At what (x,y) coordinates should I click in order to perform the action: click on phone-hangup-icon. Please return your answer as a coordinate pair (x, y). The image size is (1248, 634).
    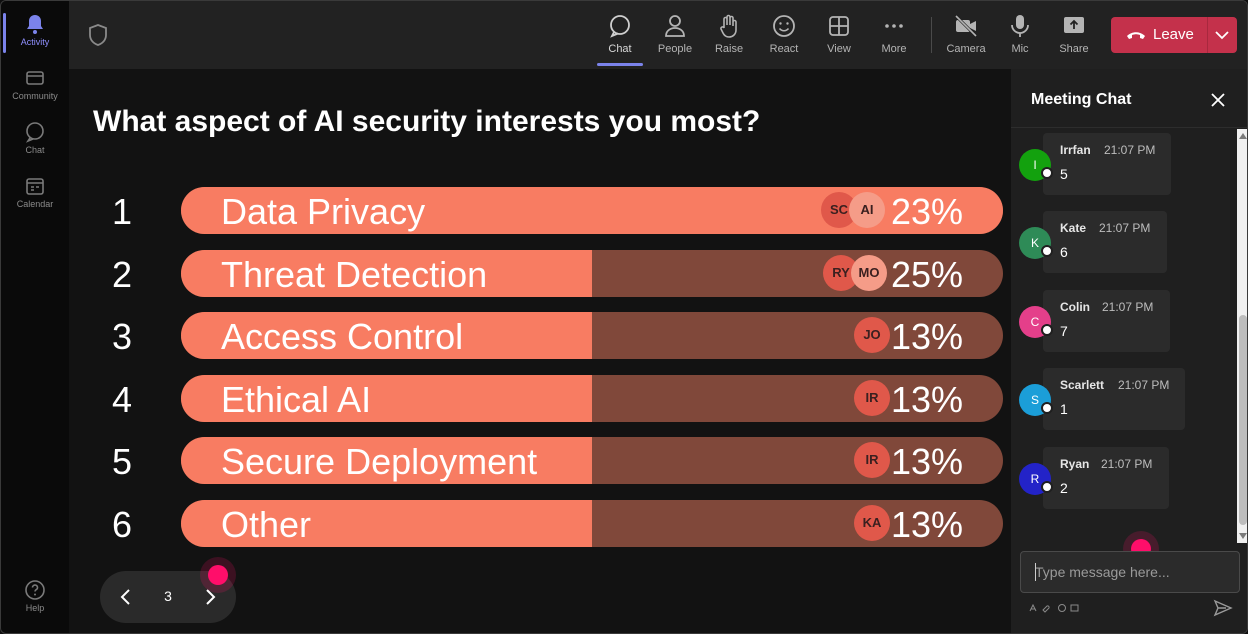
    Looking at the image, I should click on (1136, 35).